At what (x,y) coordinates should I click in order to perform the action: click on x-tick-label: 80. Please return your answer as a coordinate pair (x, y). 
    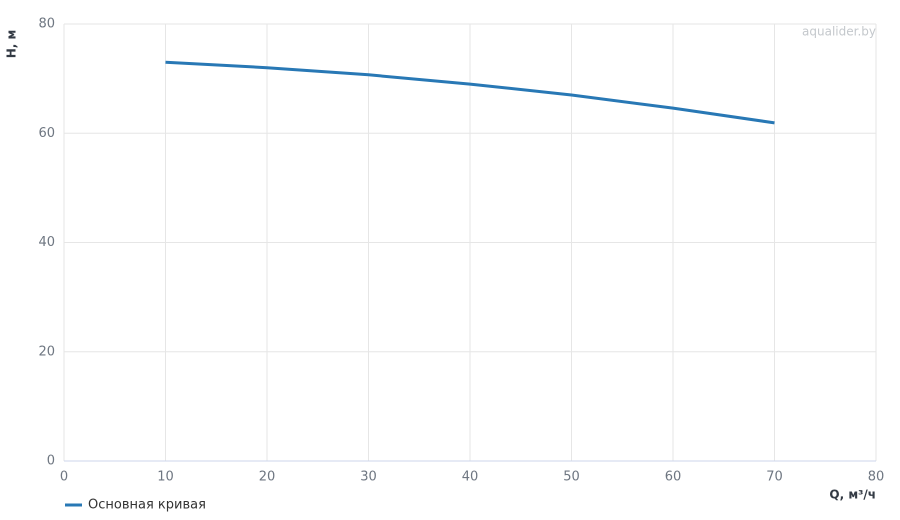
    Looking at the image, I should click on (876, 477).